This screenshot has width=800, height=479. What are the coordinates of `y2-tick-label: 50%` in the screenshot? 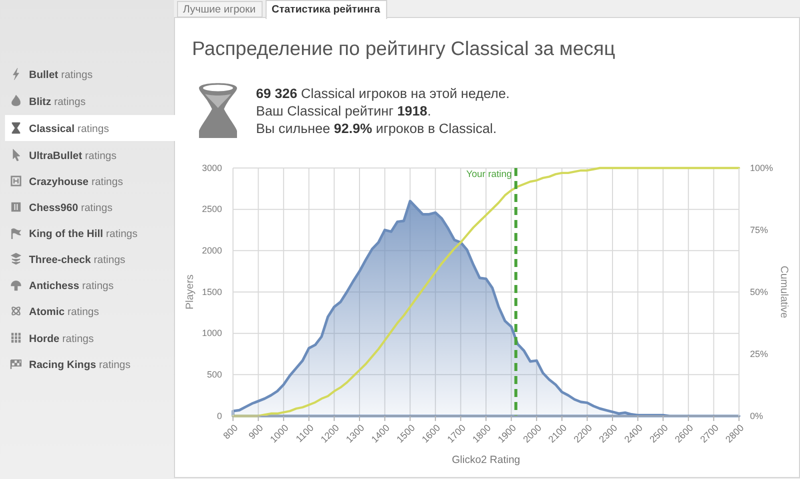 It's located at (759, 291).